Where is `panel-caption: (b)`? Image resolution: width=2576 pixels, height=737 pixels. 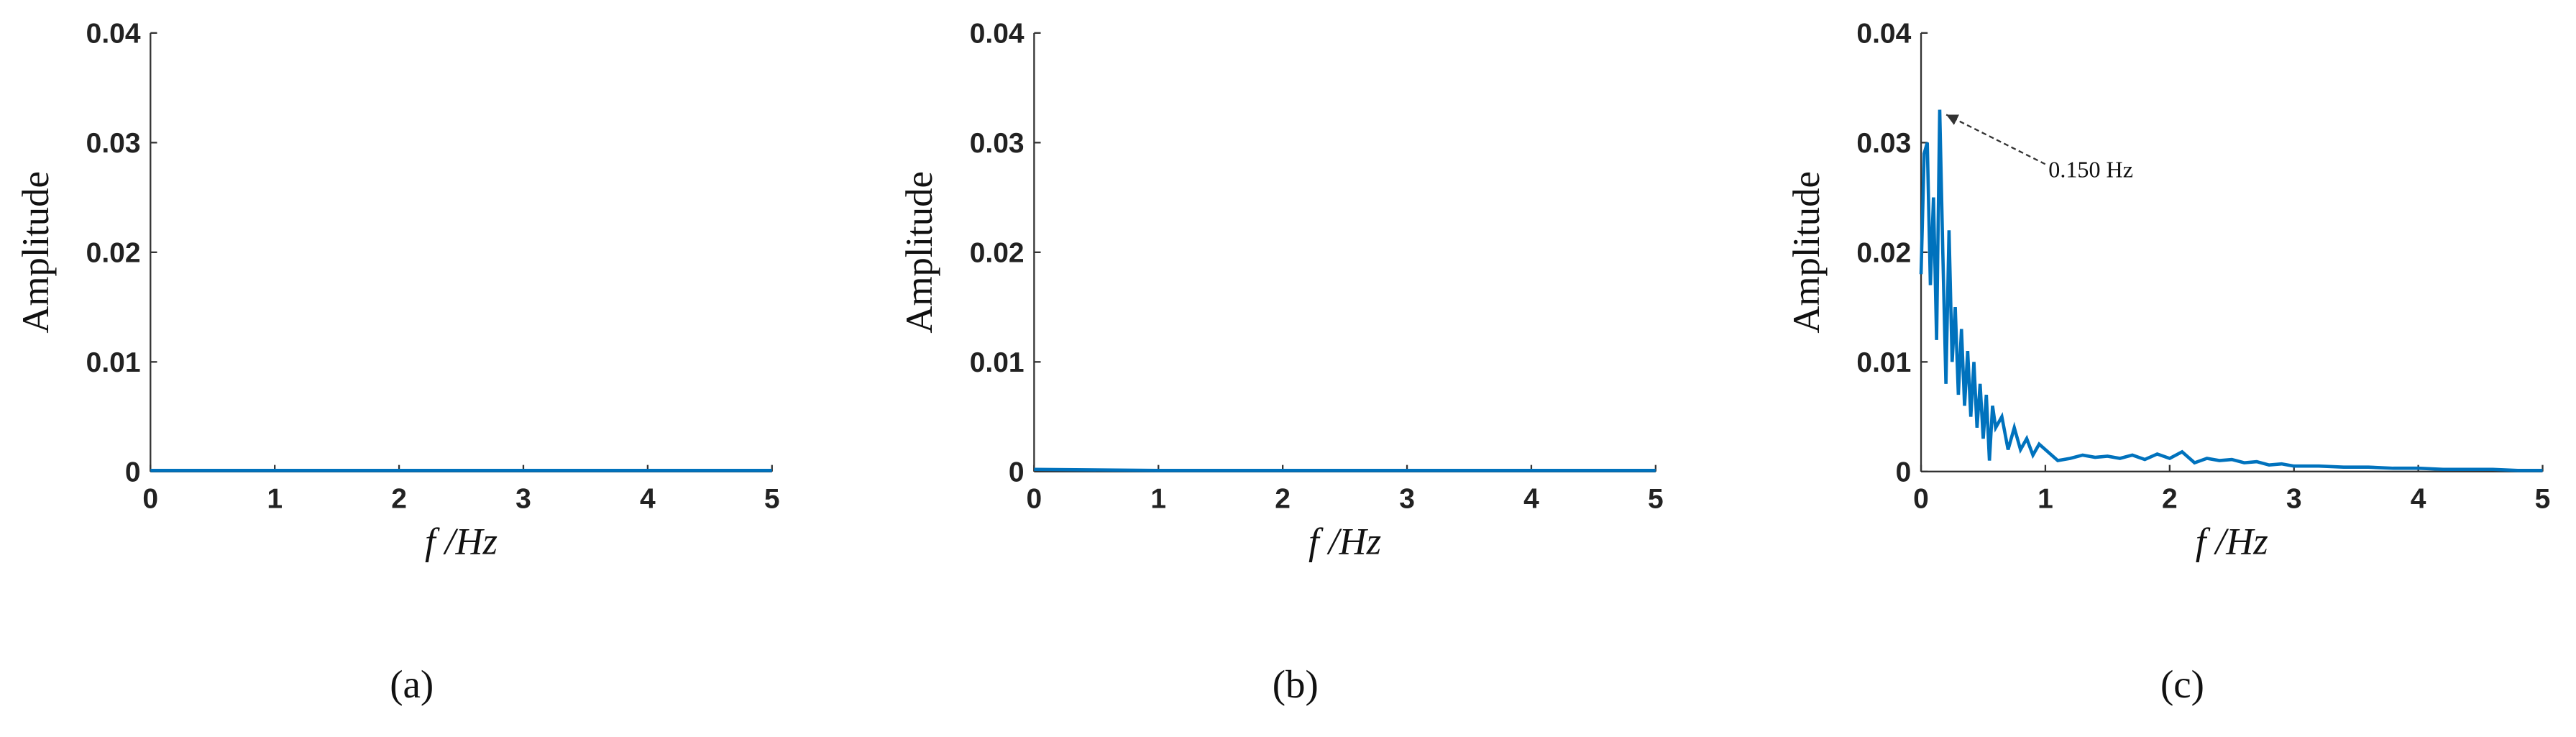 panel-caption: (b) is located at coordinates (1296, 684).